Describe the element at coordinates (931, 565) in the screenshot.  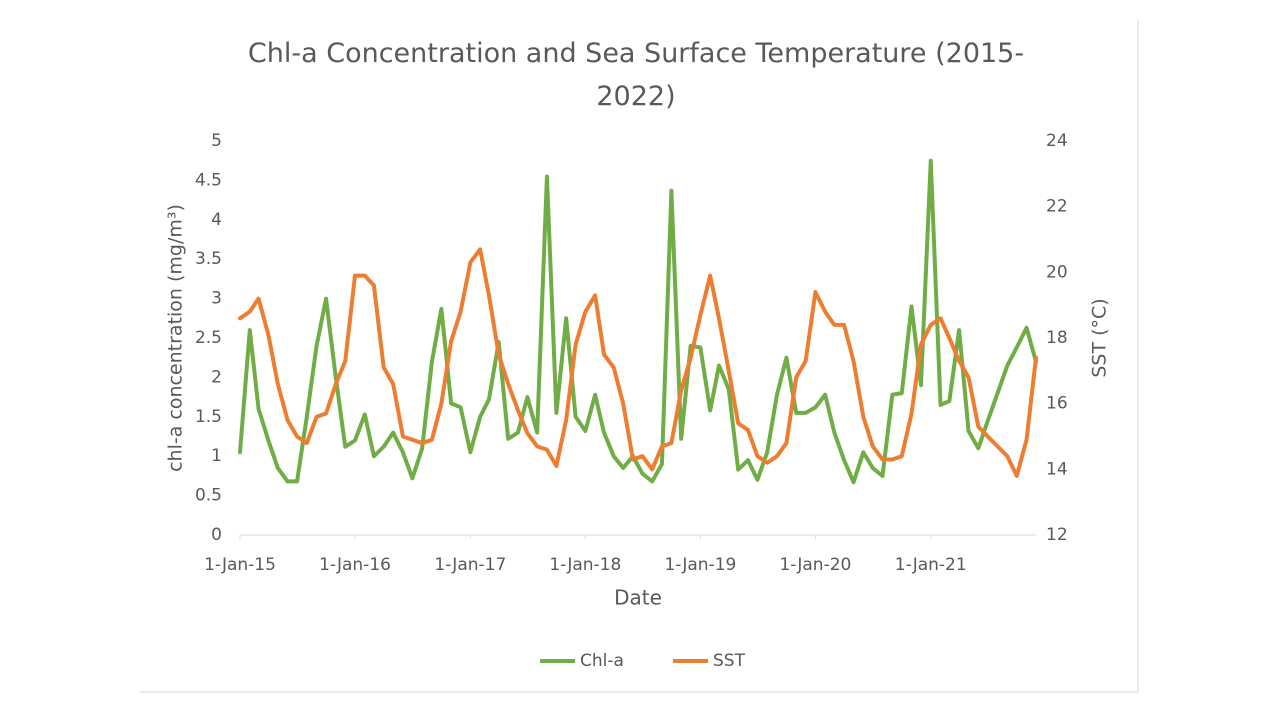
I see `x-tick-label: 1-Jan-21` at that location.